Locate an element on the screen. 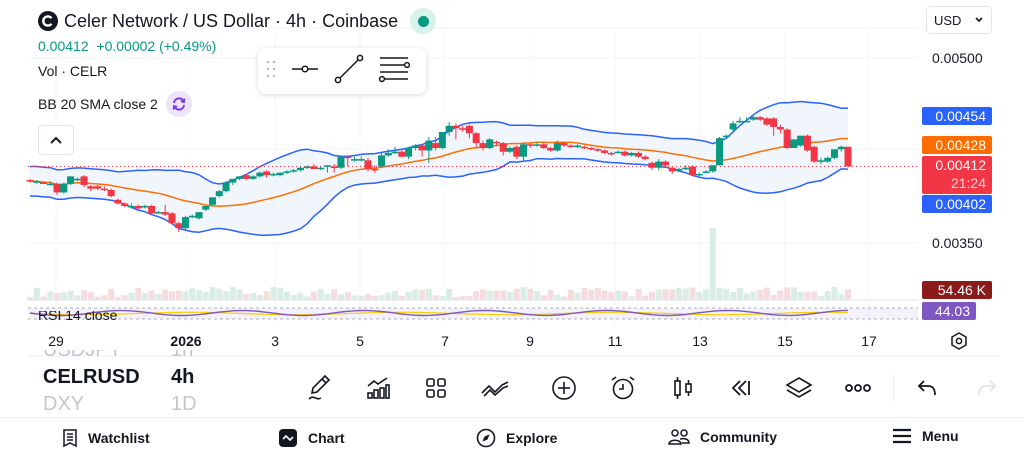 Image resolution: width=1024 pixels, height=461 pixels. price-tick-0.00350: 0.00350 is located at coordinates (957, 243).